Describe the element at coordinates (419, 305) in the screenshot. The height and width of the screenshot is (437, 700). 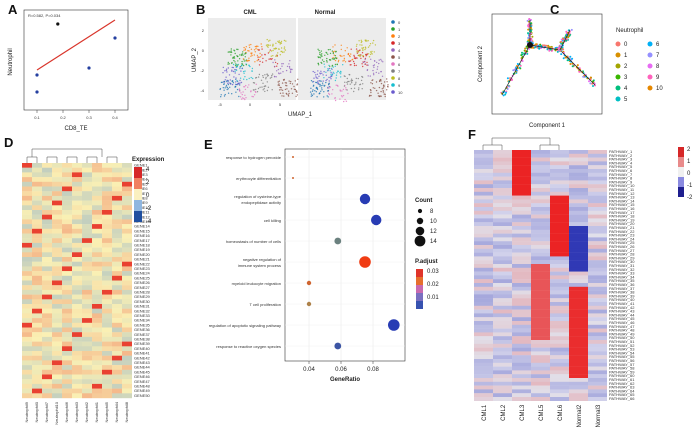
I see `colorbar-segment` at that location.